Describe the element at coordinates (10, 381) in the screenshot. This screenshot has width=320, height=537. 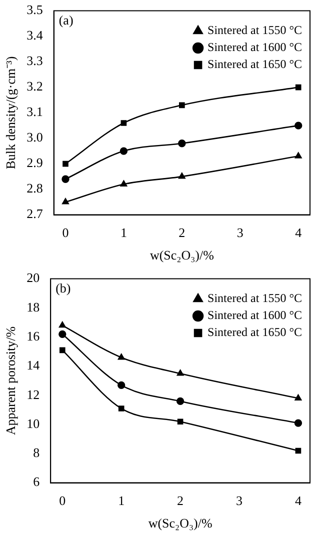
I see `y-axis-title: Apparent porosity/%` at that location.